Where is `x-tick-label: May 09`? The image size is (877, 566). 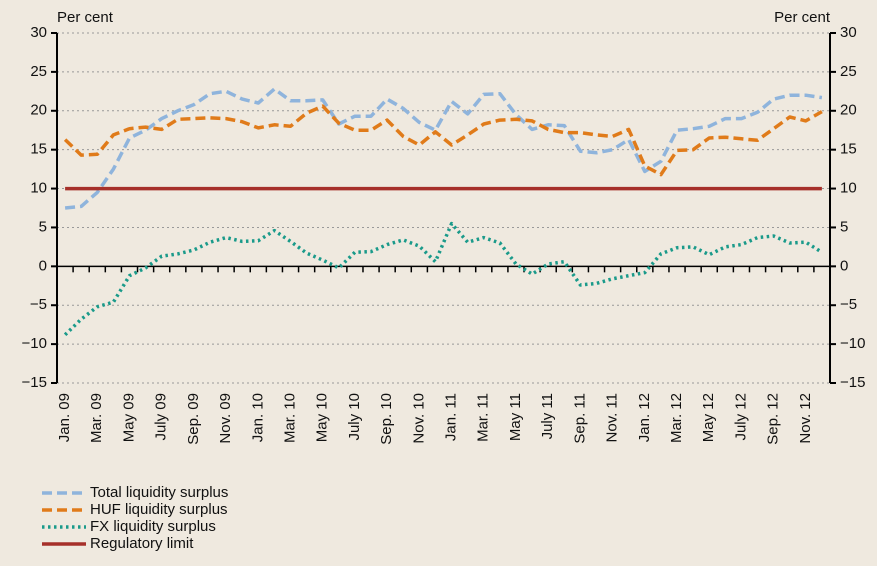
x-tick-label: May 09 is located at coordinates (128, 417).